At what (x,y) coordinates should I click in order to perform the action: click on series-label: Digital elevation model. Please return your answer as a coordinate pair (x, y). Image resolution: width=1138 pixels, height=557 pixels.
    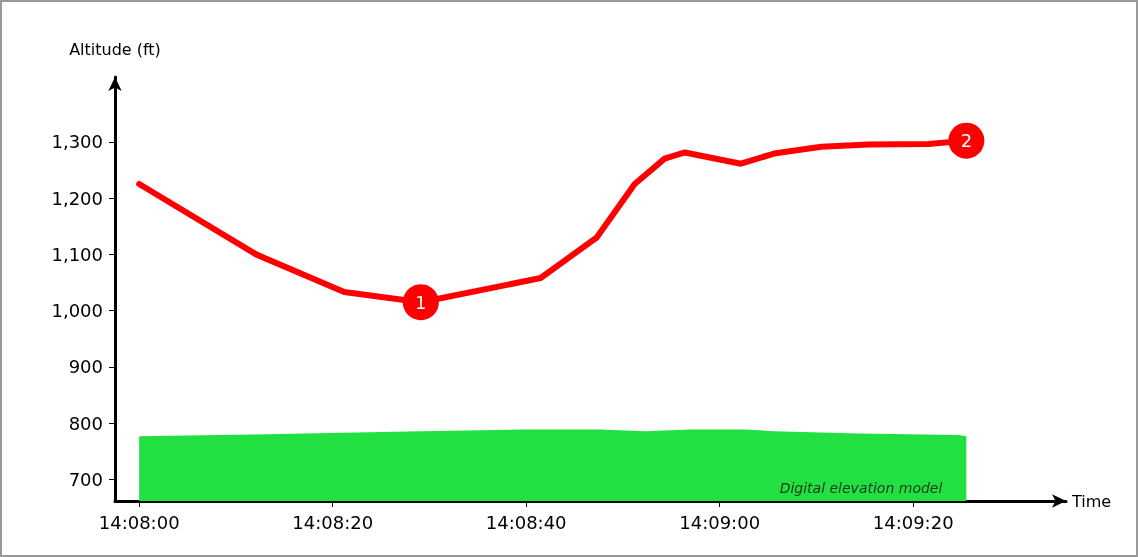
    Looking at the image, I should click on (861, 488).